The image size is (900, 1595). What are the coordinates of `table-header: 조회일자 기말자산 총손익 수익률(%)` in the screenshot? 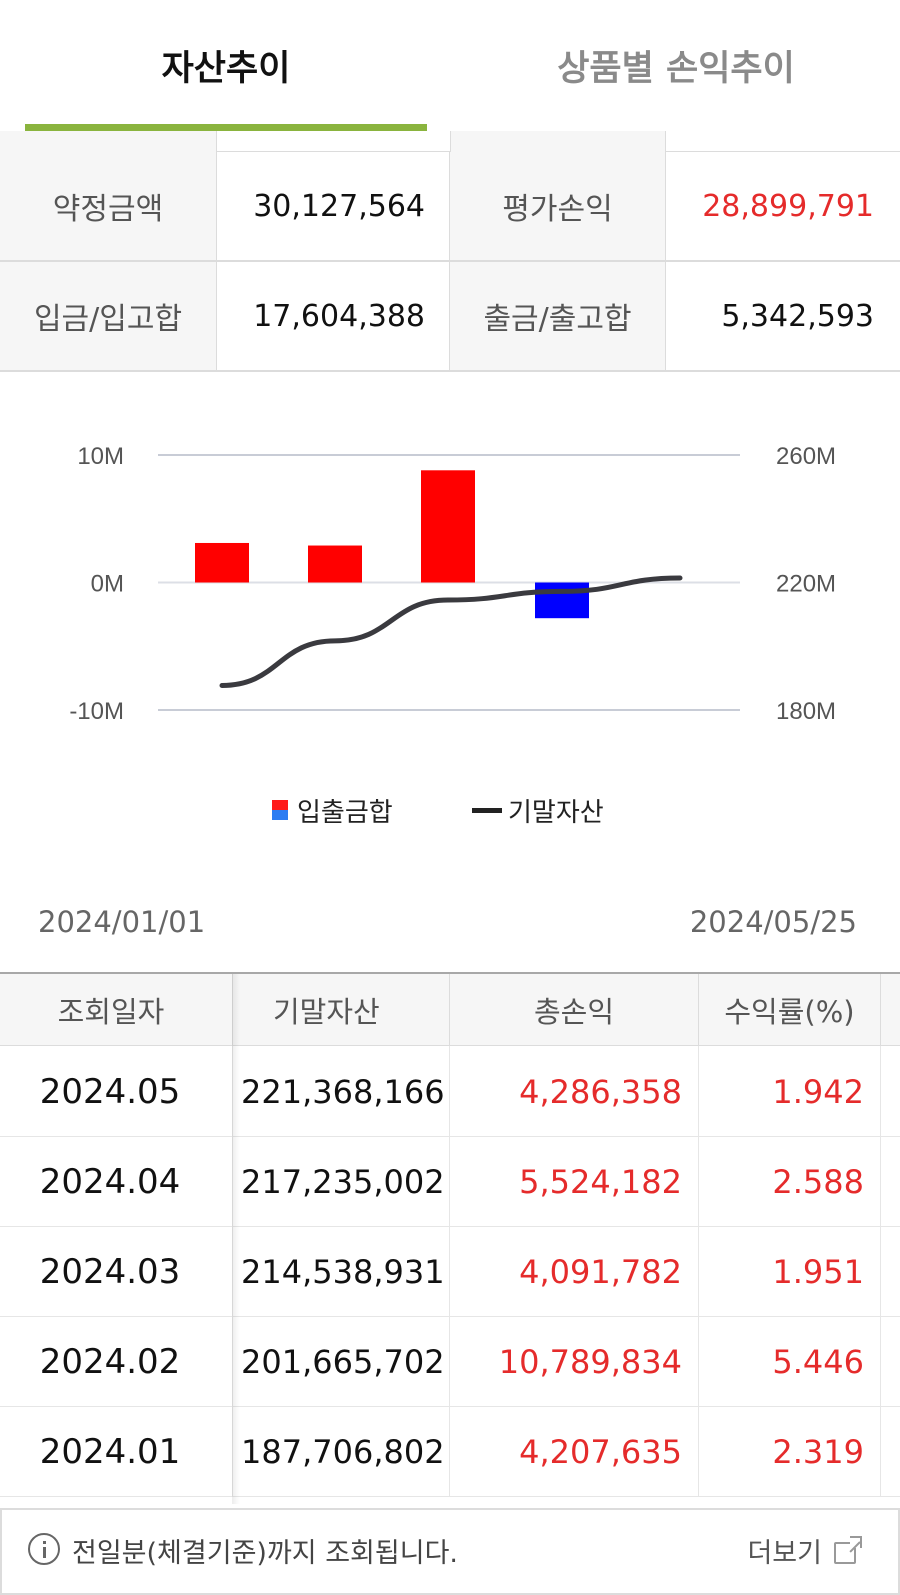 It's located at (450, 1010).